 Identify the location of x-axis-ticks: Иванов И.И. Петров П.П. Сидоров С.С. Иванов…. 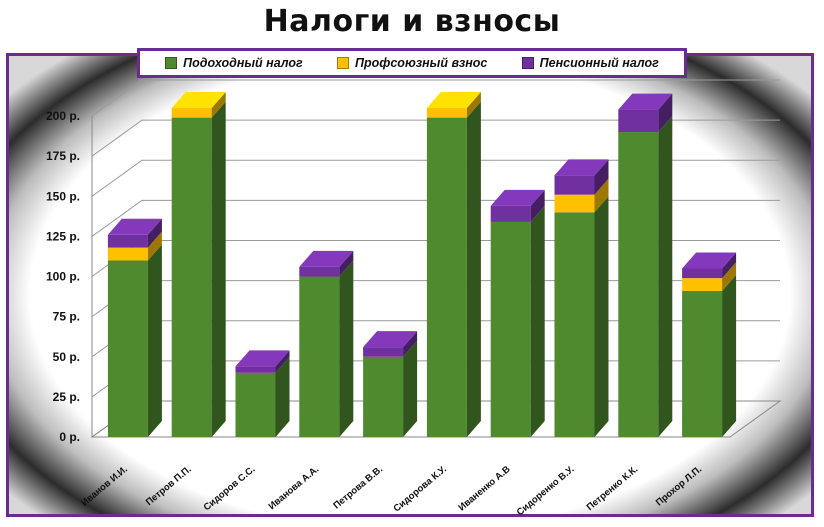
(391, 491).